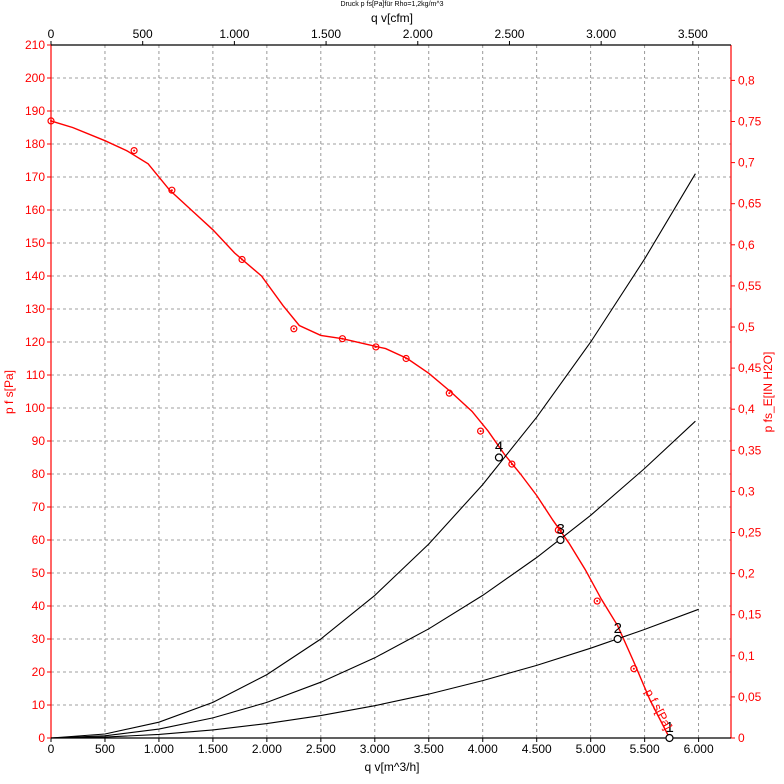 This screenshot has height=784, width=784. What do you see at coordinates (750, 204) in the screenshot?
I see `y-right-tick-label: 0,65` at bounding box center [750, 204].